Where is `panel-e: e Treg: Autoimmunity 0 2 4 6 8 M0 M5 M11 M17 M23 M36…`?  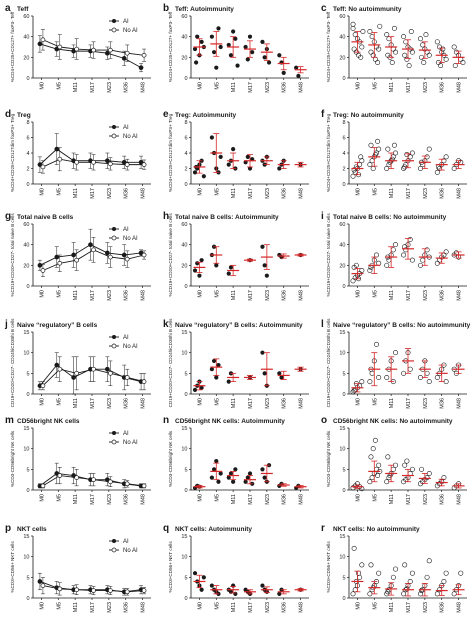 panel-e: e Treg: Autoimmunity 0 2 4 6 8 M0 M5 M11 M17 M23 M36… is located at coordinates (236, 154).